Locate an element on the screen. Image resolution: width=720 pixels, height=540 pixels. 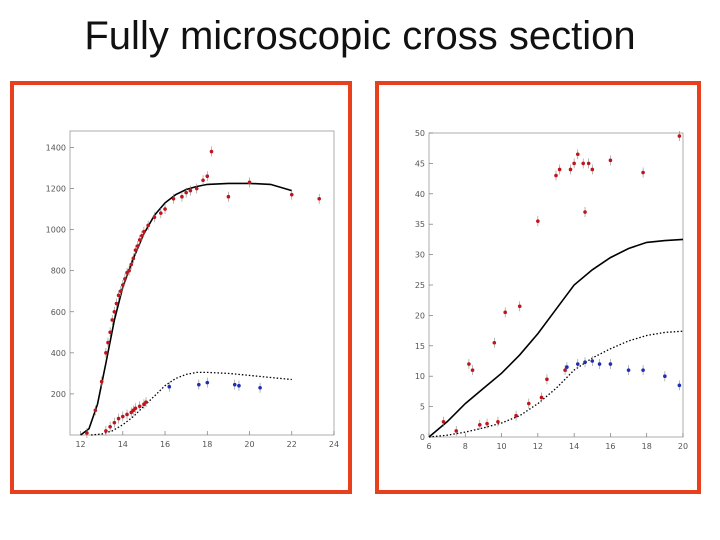
y-tick-label: 400 is located at coordinates (58, 353).